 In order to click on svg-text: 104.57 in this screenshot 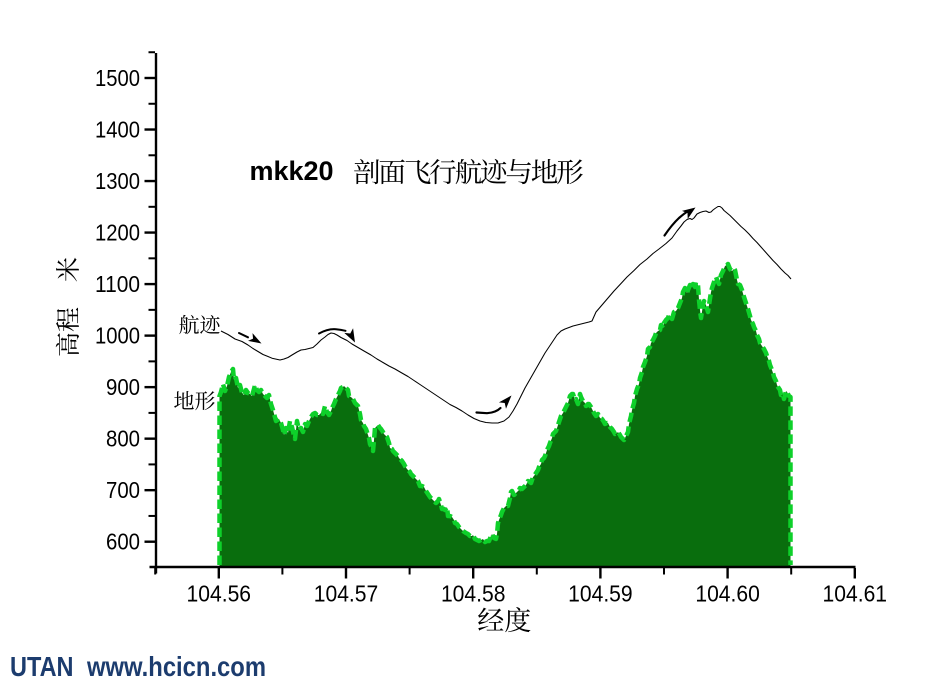, I will do `click(346, 594)`.